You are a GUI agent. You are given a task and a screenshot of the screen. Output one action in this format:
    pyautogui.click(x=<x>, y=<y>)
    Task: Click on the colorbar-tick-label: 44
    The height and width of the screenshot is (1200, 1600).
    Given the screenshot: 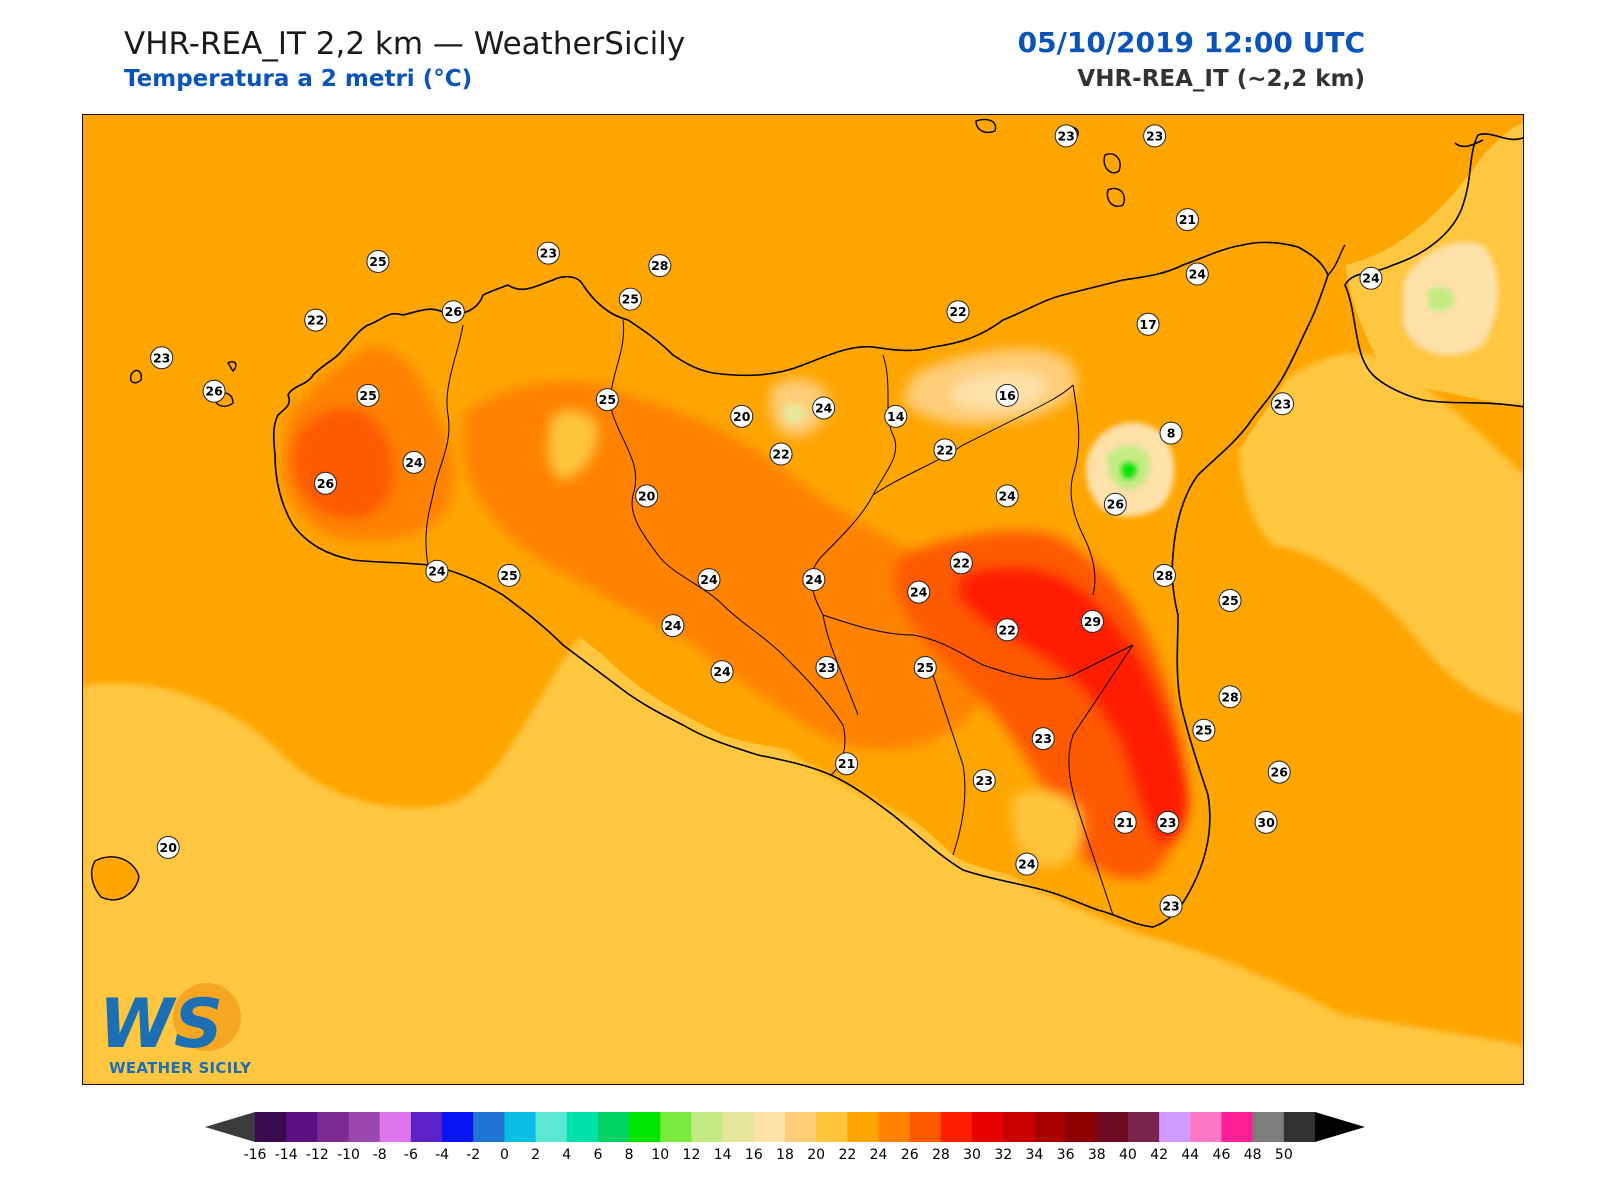 What is the action you would take?
    pyautogui.click(x=1190, y=1155)
    